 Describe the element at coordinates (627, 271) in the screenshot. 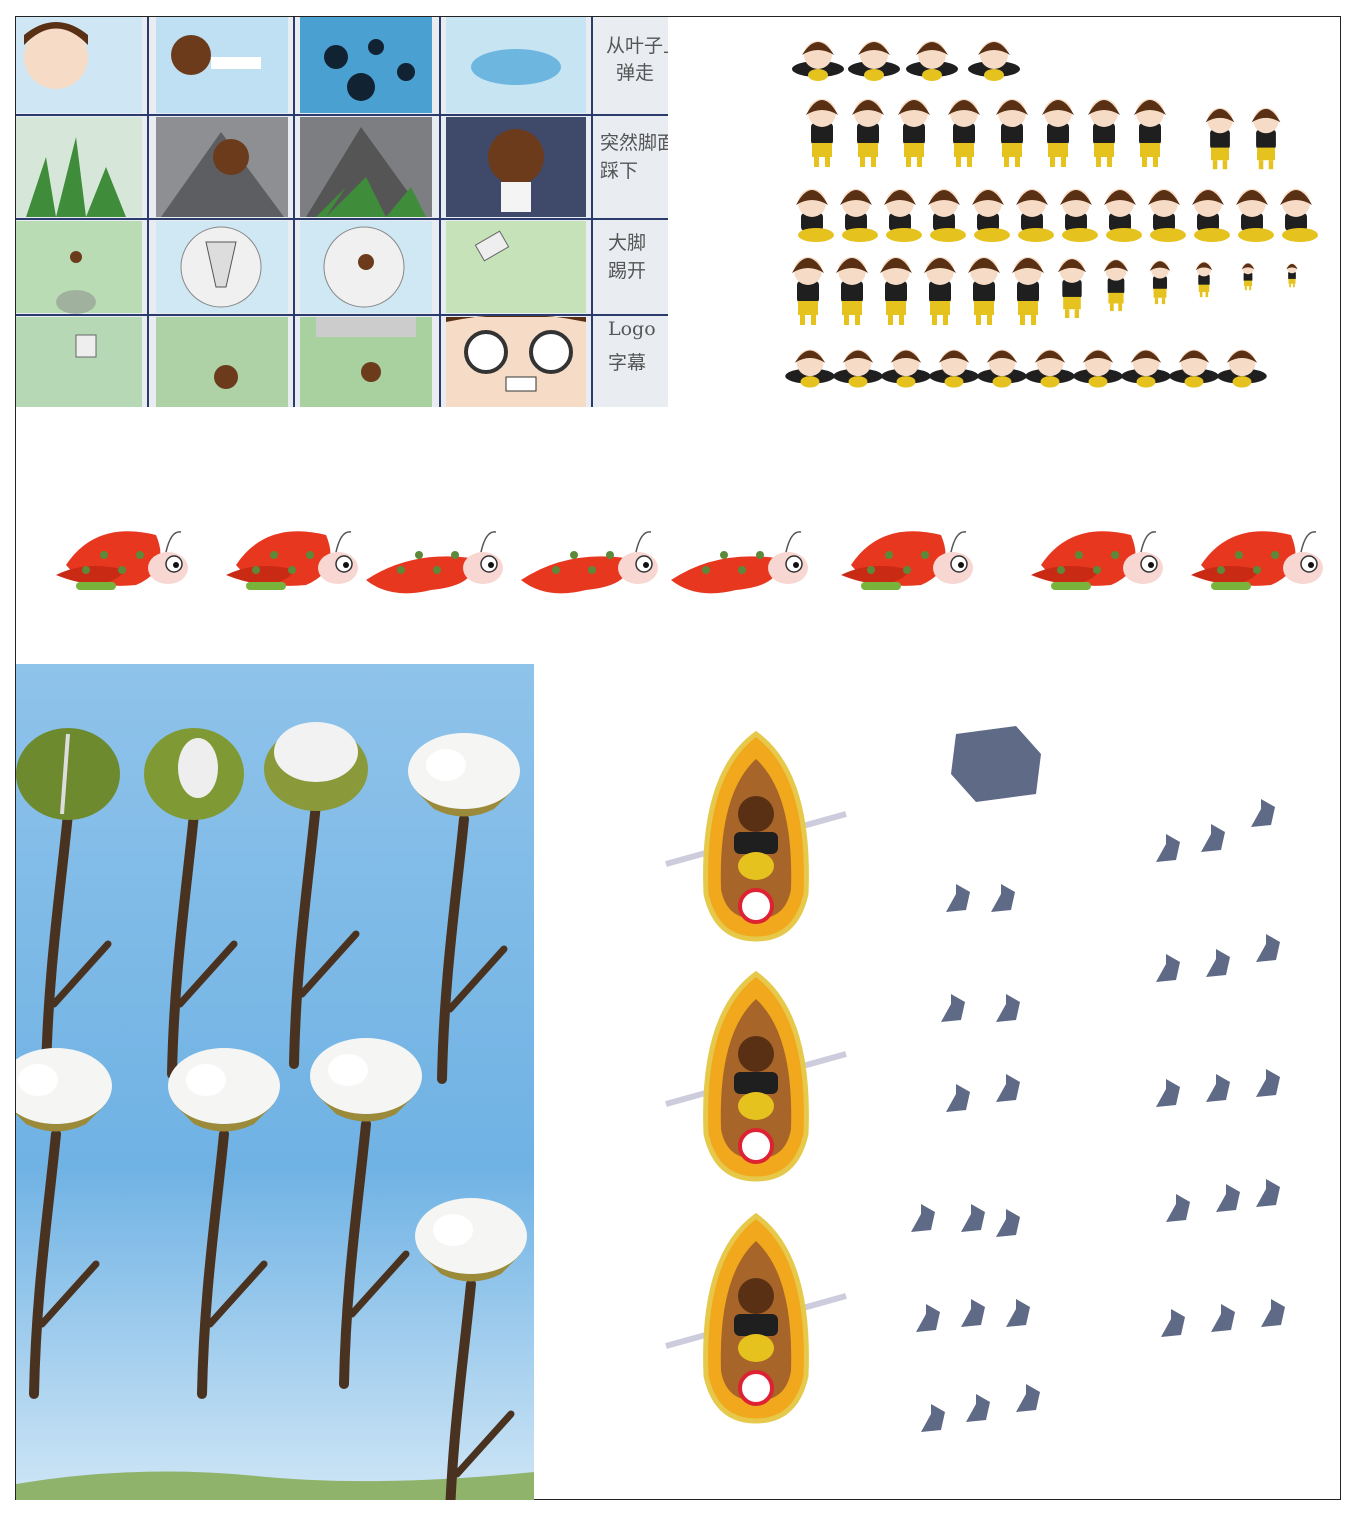

I see `storyboard-note-3b: 踢开` at that location.